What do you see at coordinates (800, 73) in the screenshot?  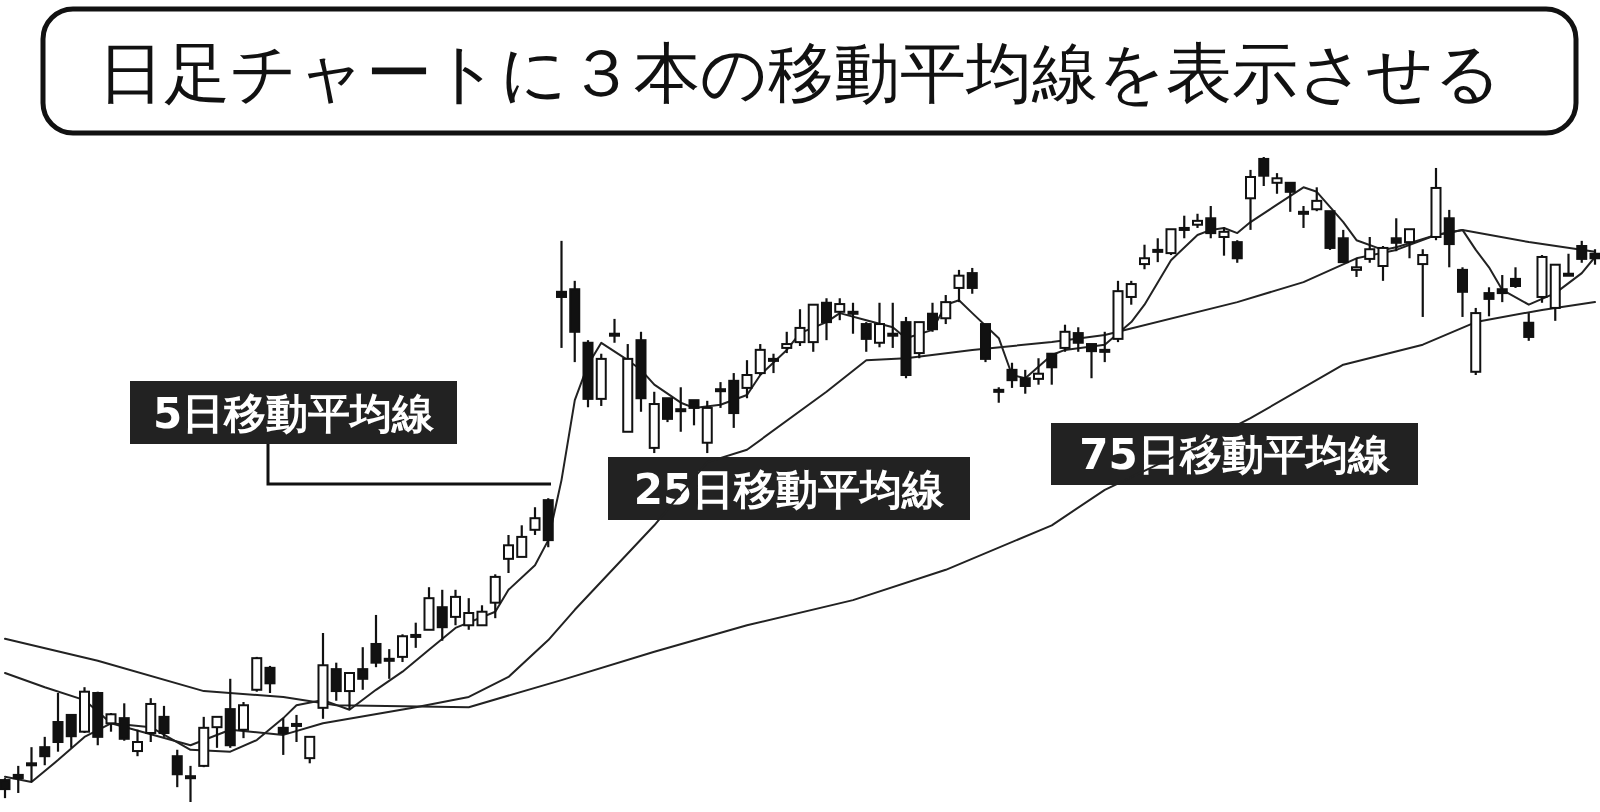 I see `chart-title: 日足チャートに３本の移動平均線を表示させる` at bounding box center [800, 73].